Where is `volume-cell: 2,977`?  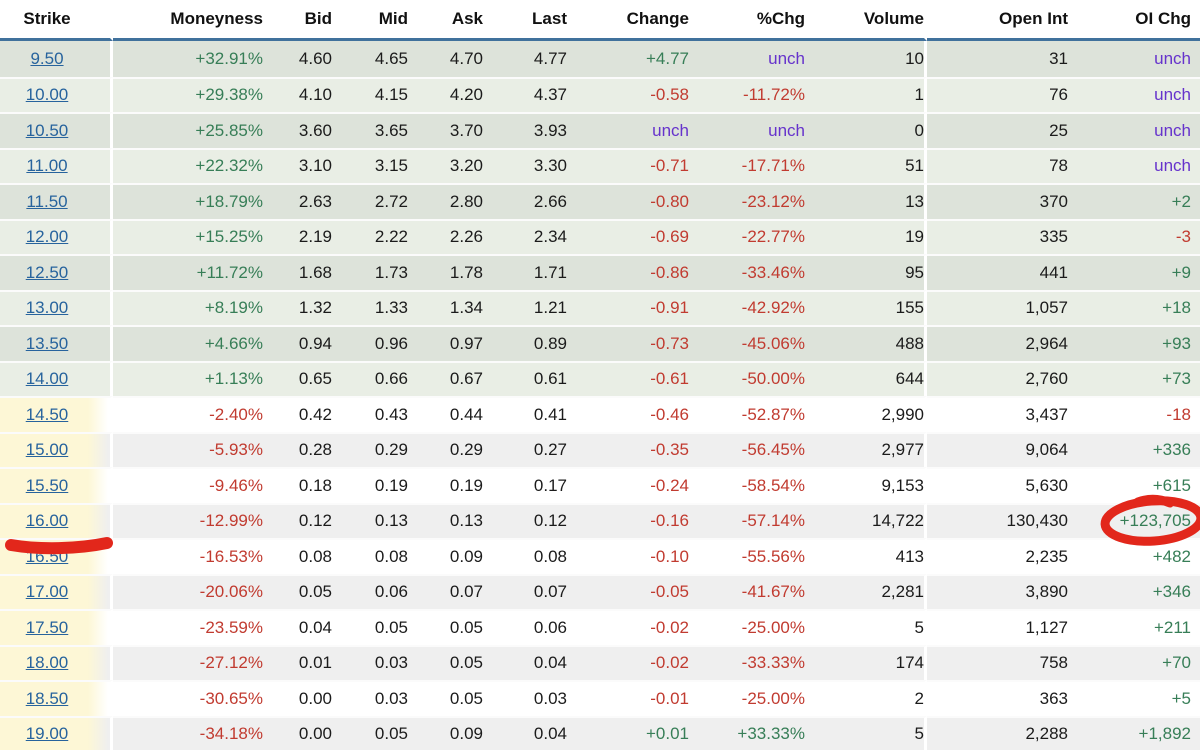
volume-cell: 2,977 is located at coordinates (866, 449).